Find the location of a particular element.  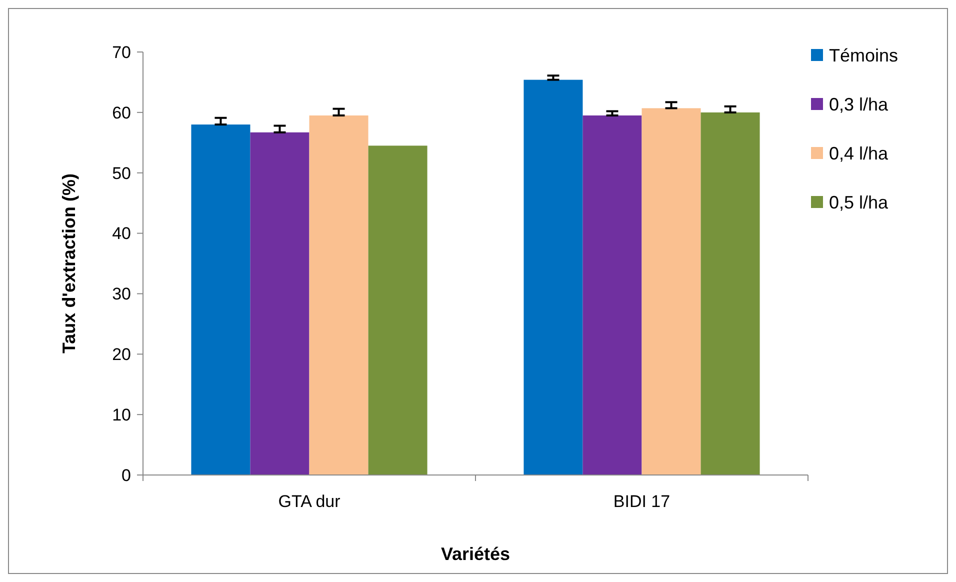

legend-label: 0,3 l/ha is located at coordinates (859, 104).